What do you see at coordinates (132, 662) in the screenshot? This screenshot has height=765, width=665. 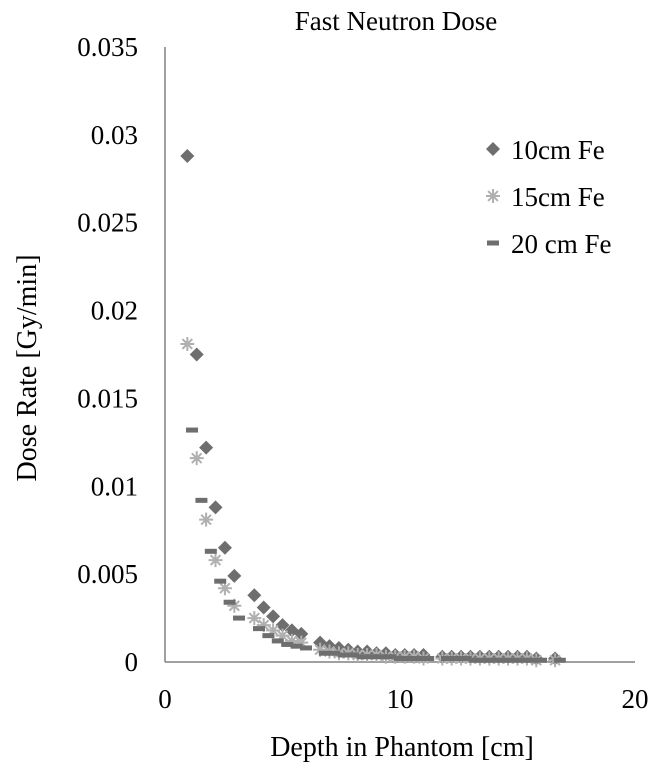 I see `y-tick-label: 0` at bounding box center [132, 662].